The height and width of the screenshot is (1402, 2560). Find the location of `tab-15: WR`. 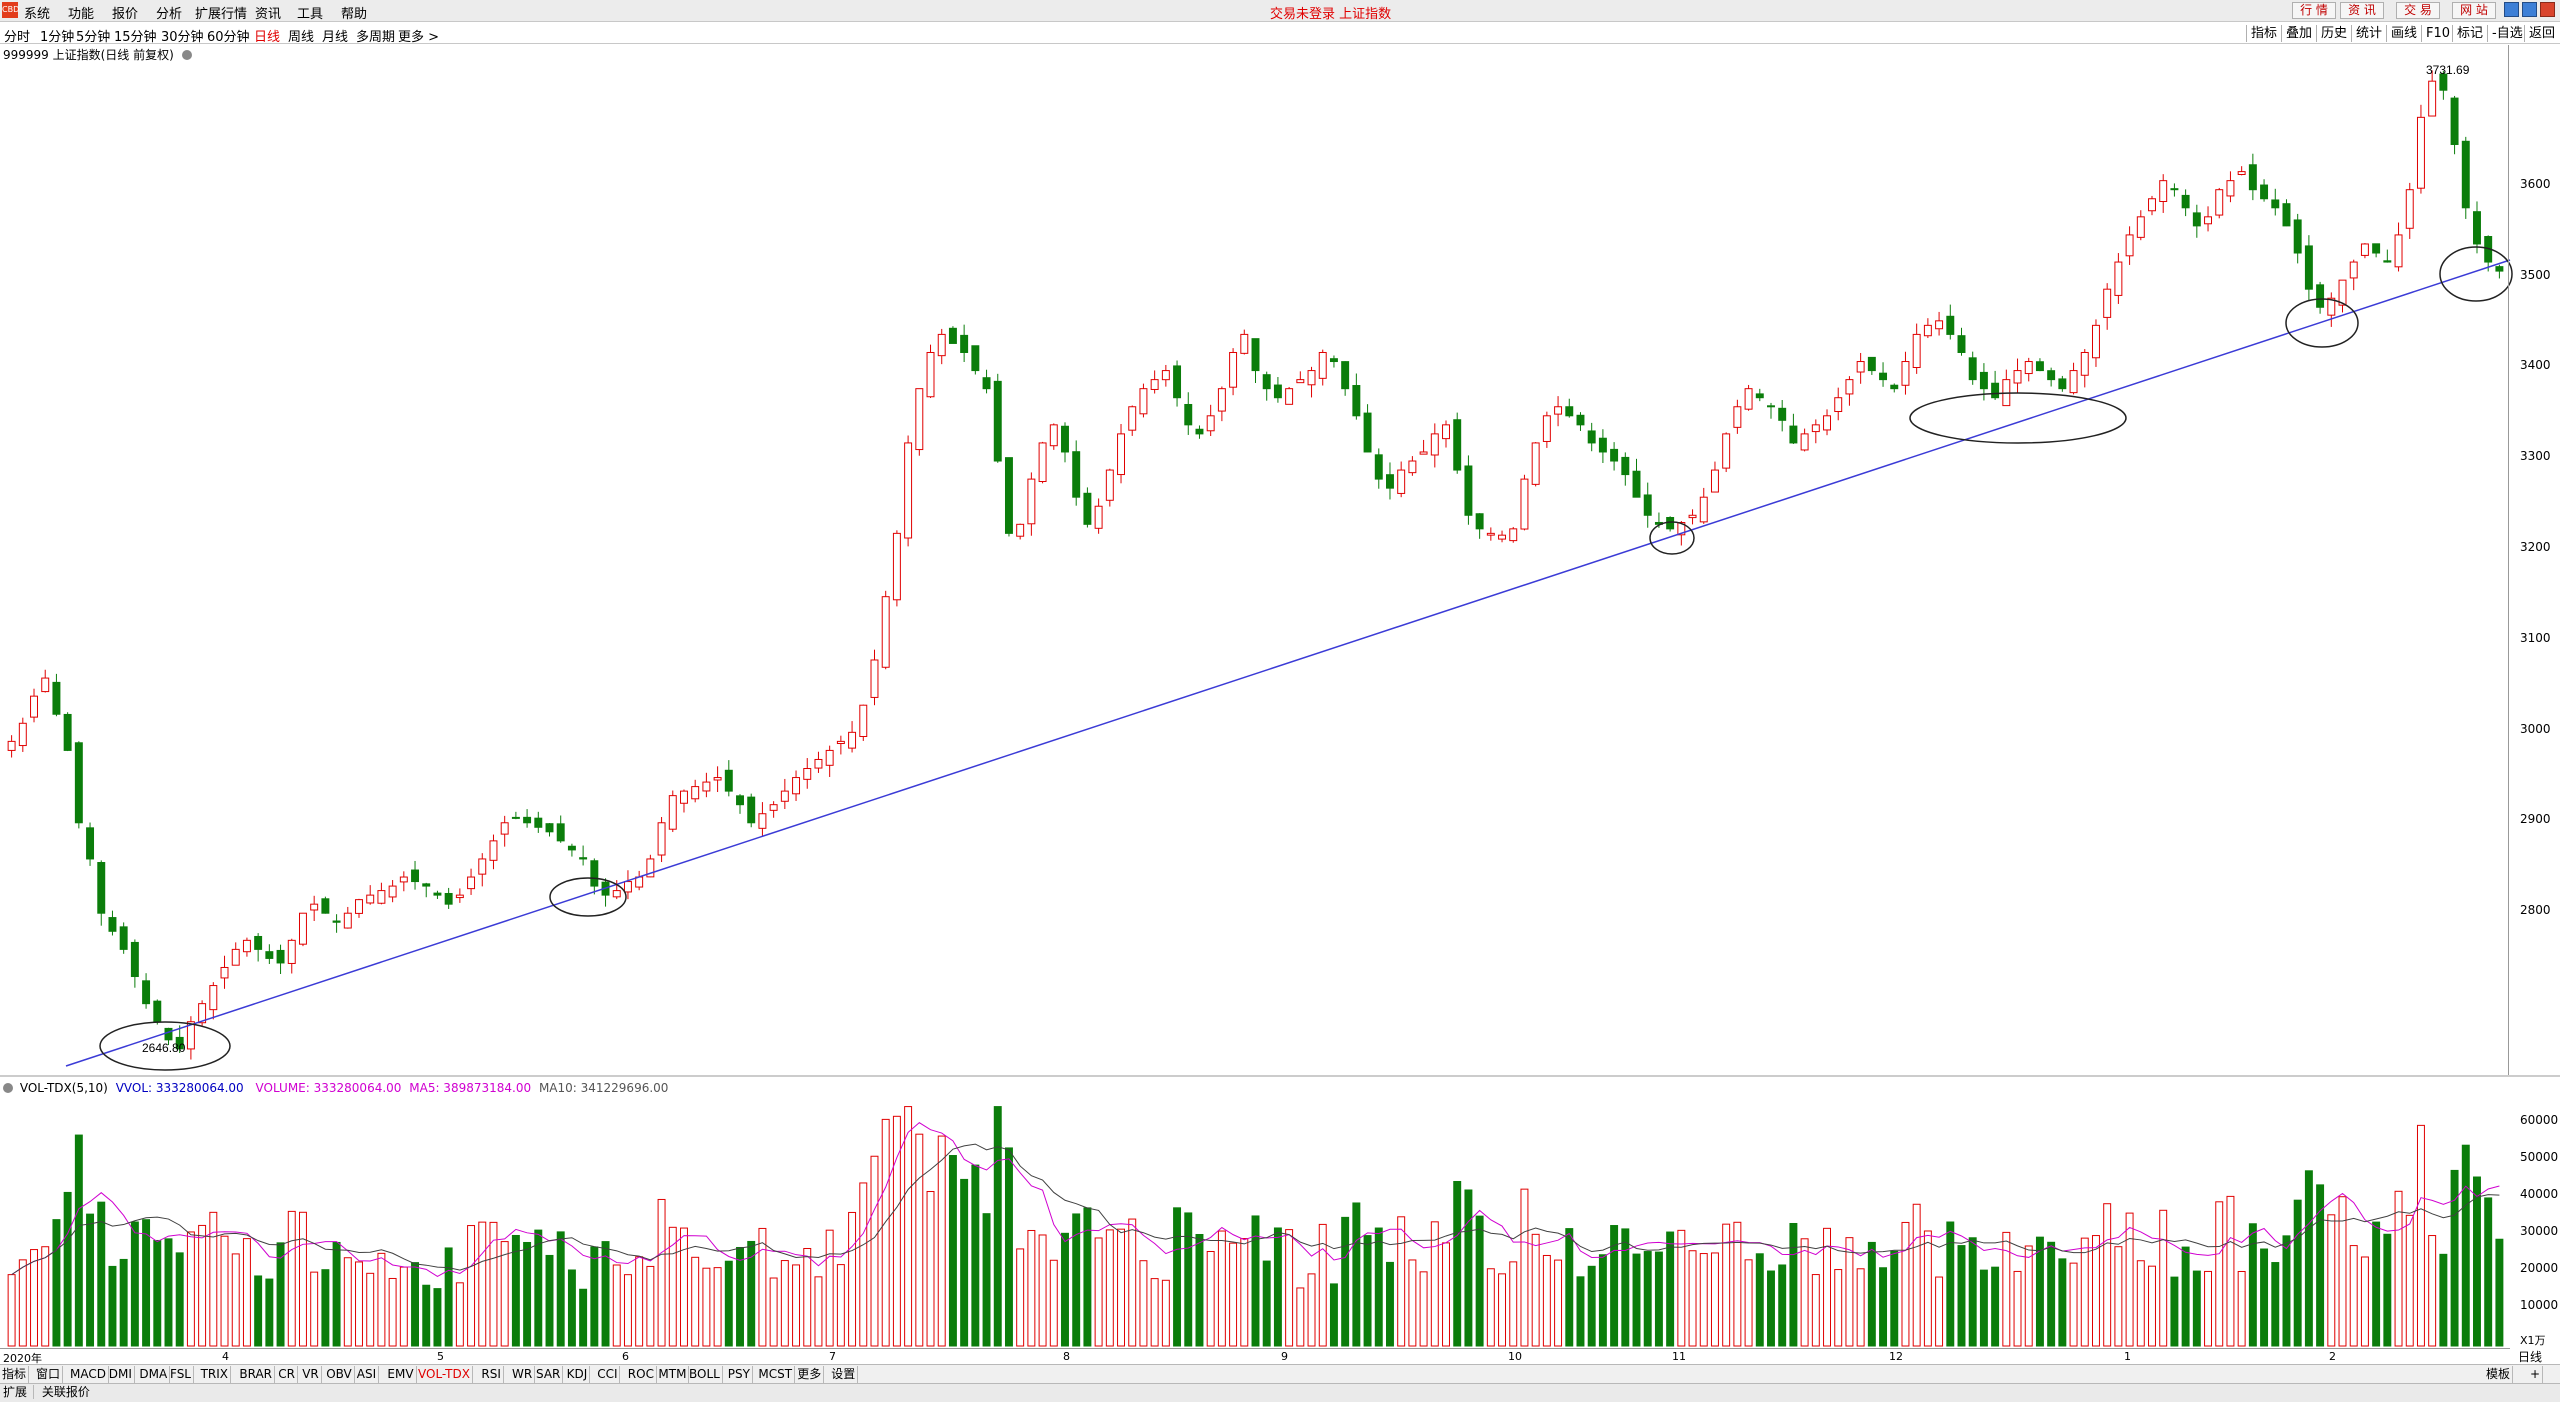

tab-15: WR is located at coordinates (523, 1374).